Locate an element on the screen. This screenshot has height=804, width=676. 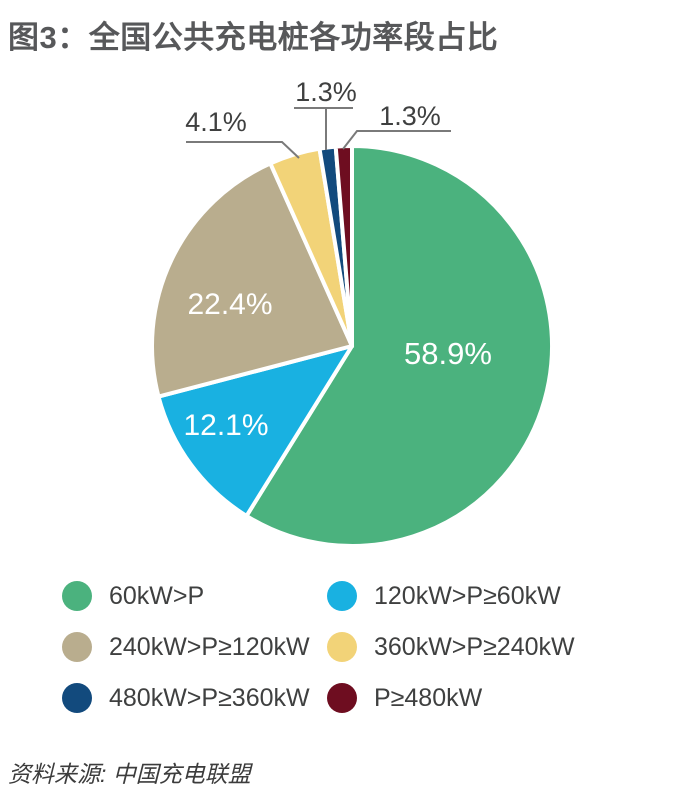
legend-label: 480kW>P≥360kW is located at coordinates (209, 697).